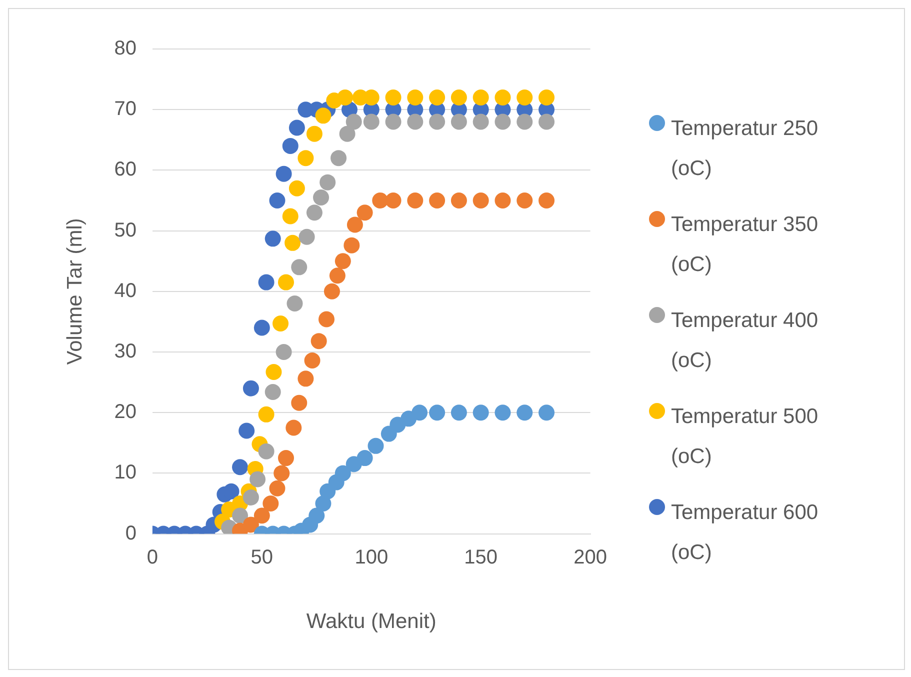 Image resolution: width=911 pixels, height=677 pixels. I want to click on x-tick-label: 50, so click(262, 557).